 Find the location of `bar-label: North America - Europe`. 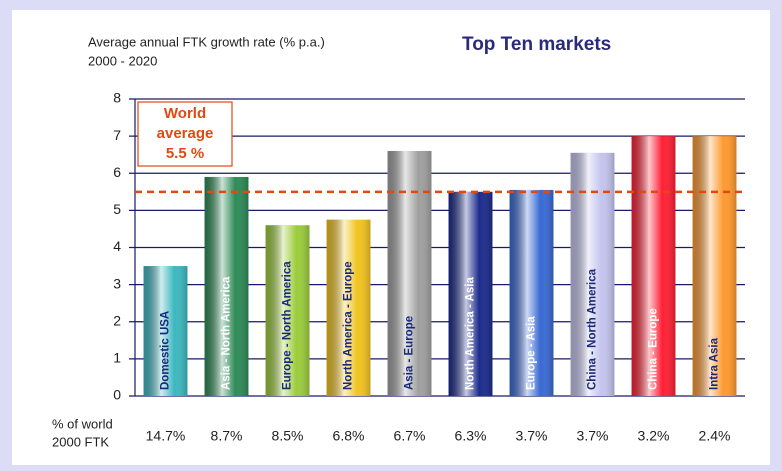

bar-label: North America - Europe is located at coordinates (349, 325).